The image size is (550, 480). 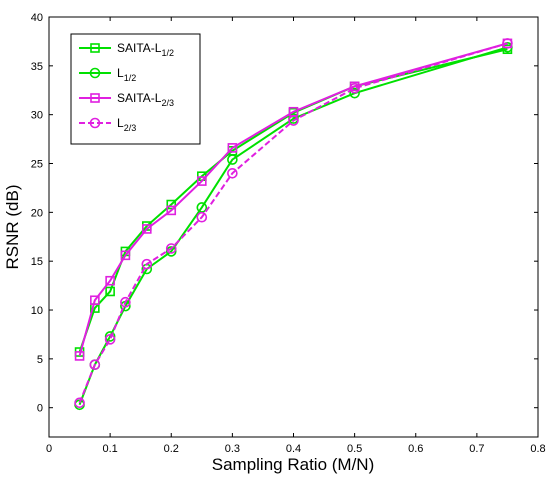 I want to click on y-tick-label: 5, so click(x=40, y=360).